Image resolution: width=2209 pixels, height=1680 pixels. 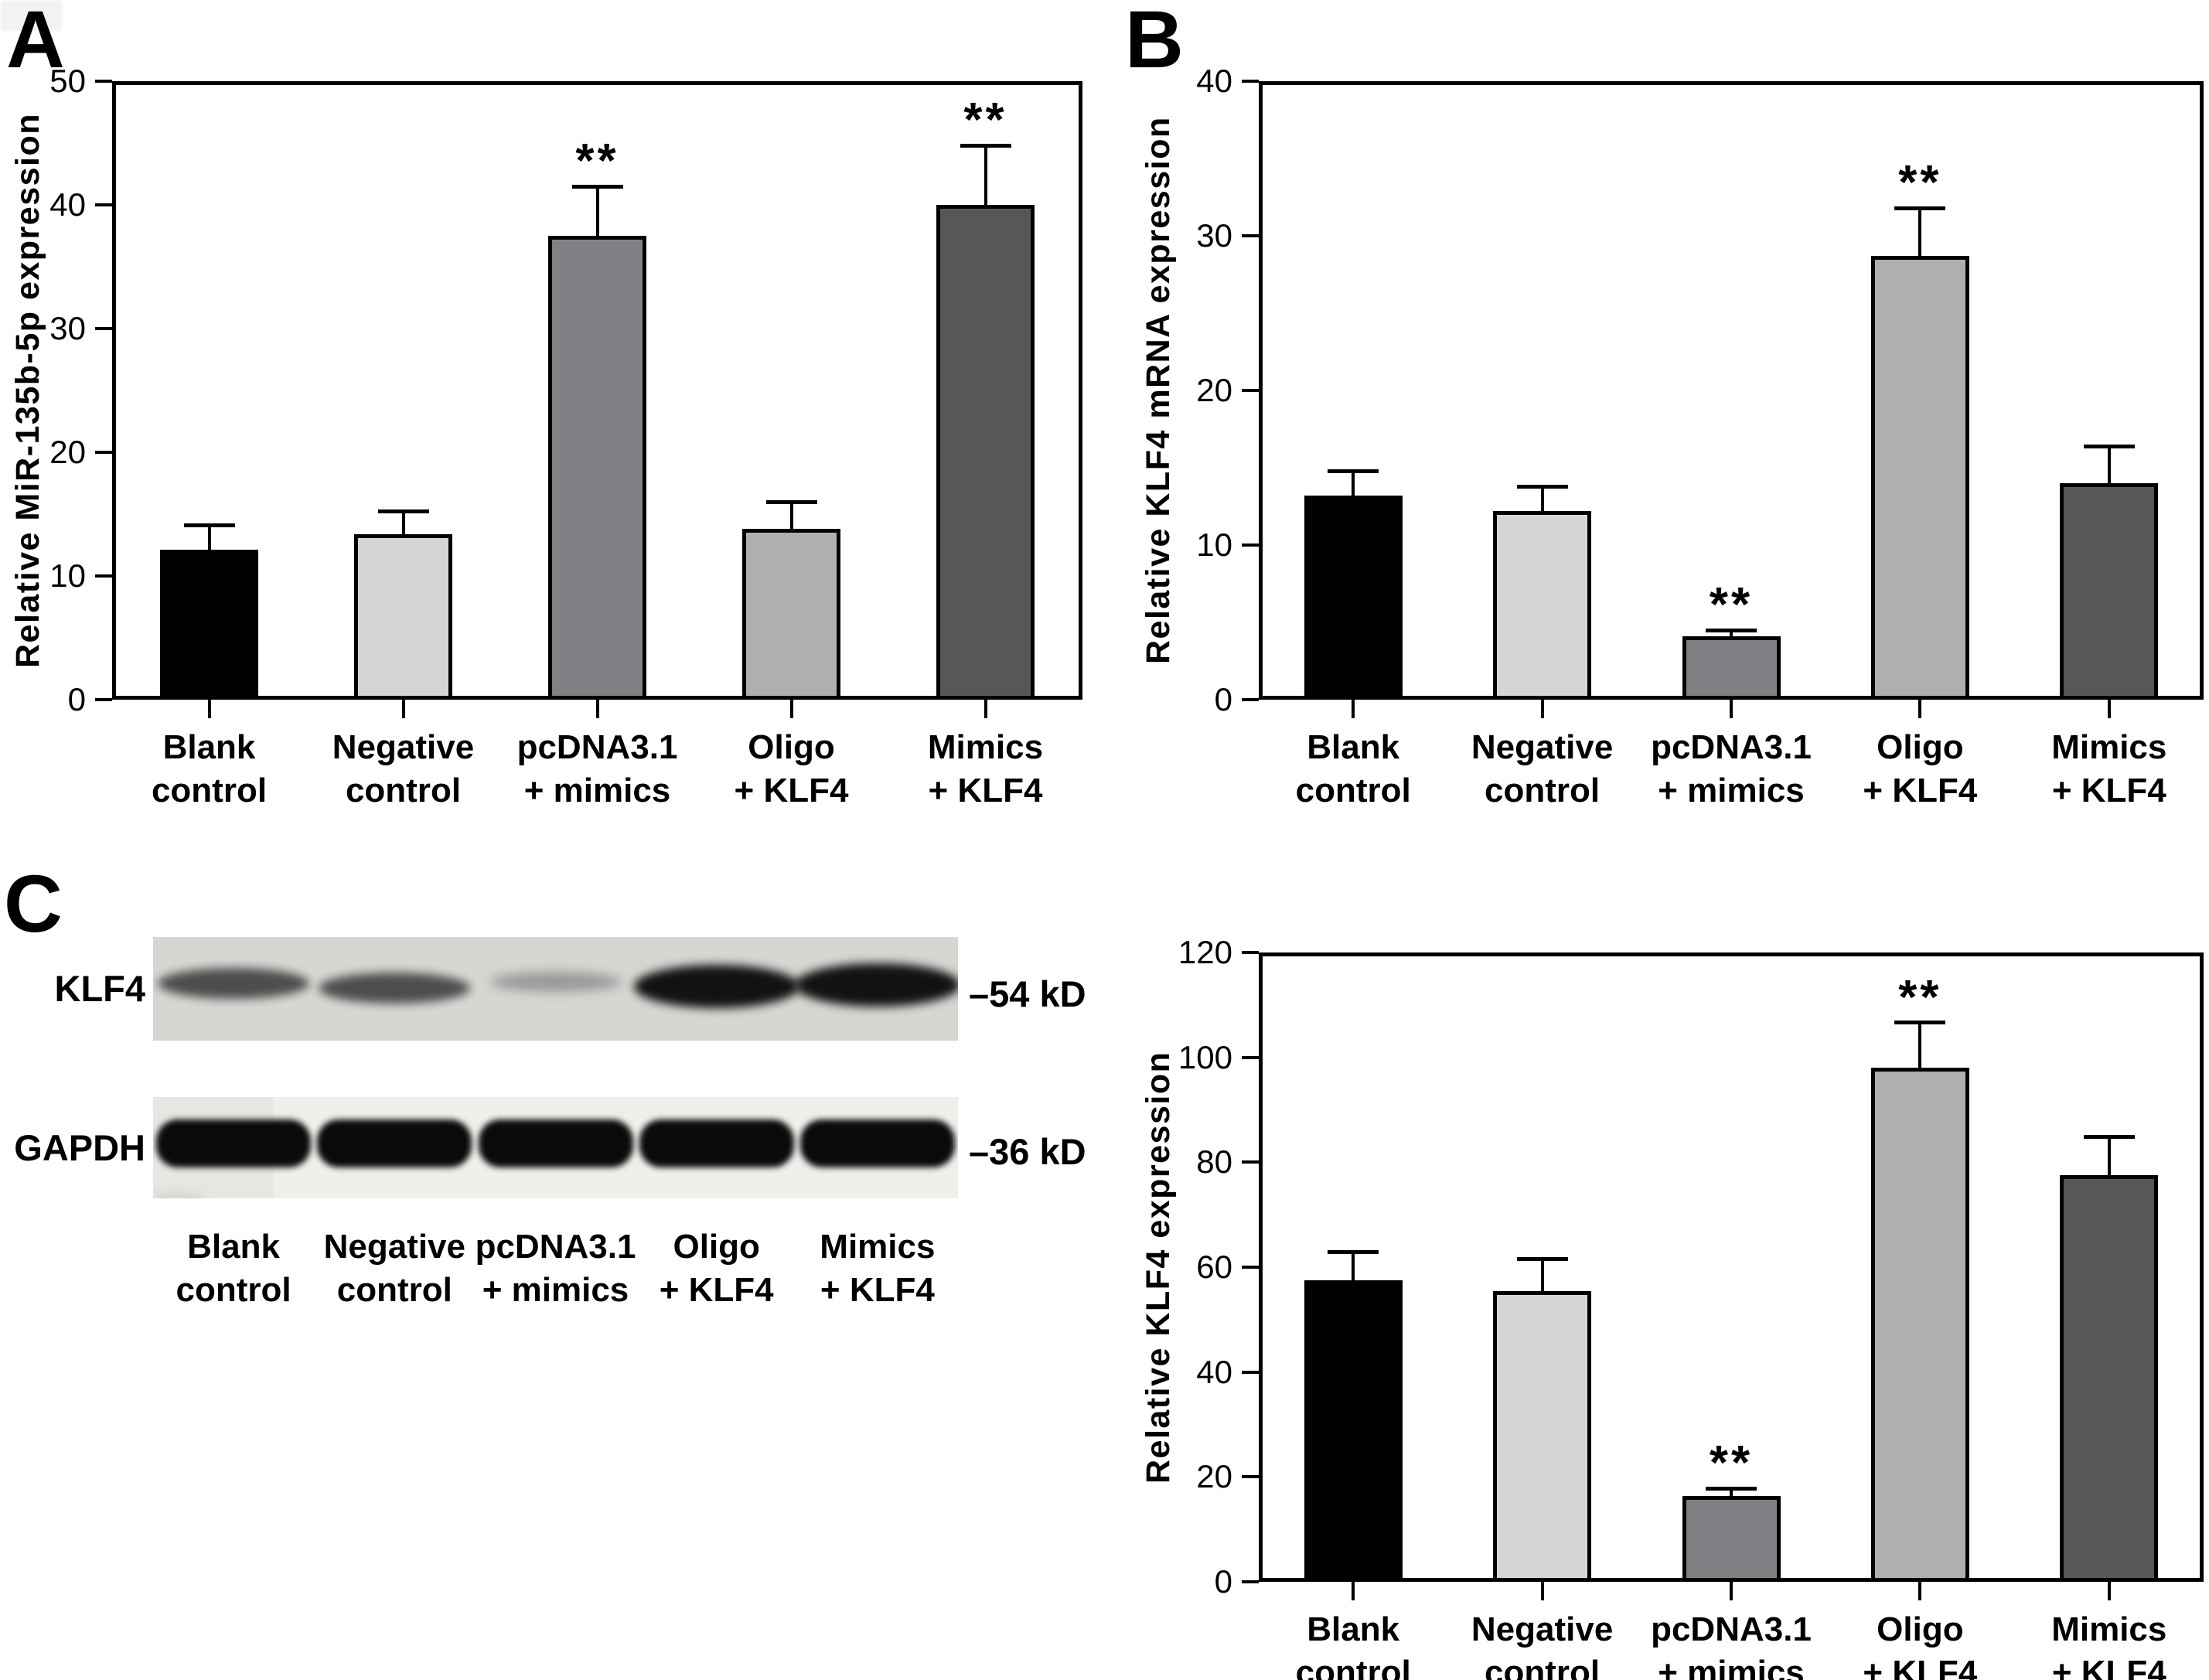 What do you see at coordinates (1205, 952) in the screenshot?
I see `y-tick-label: 120` at bounding box center [1205, 952].